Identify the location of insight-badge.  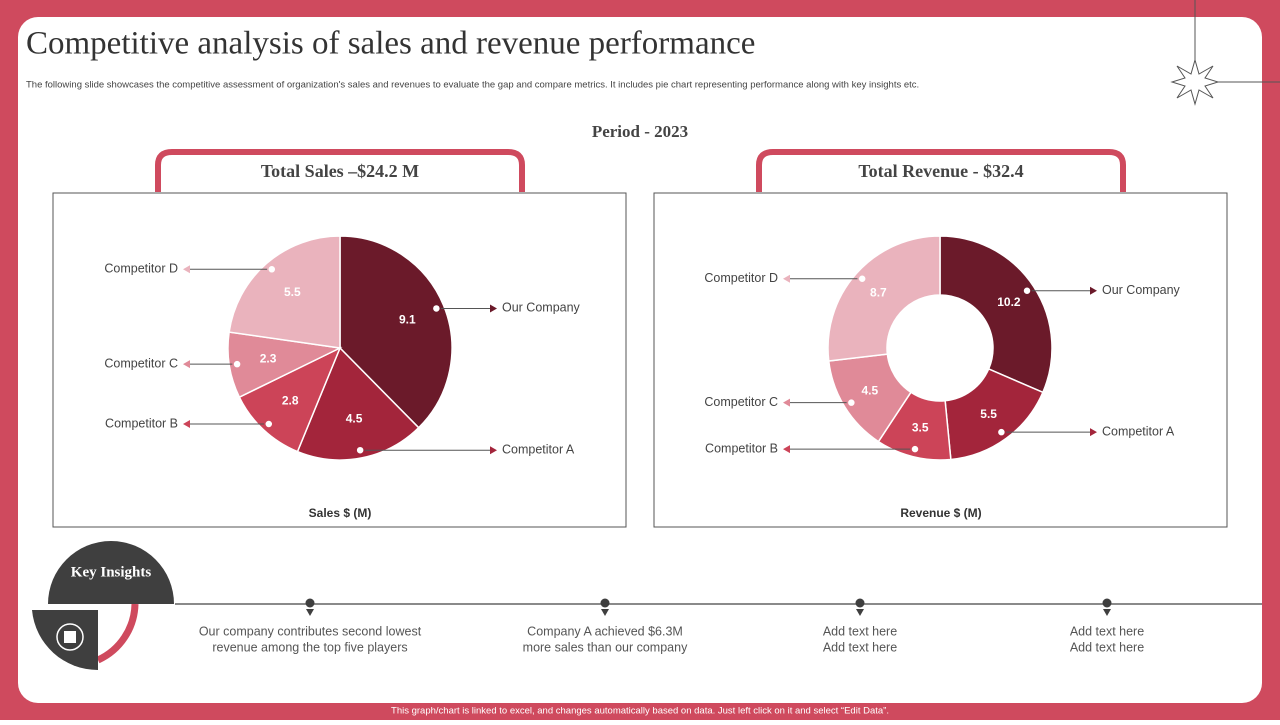
(111, 572).